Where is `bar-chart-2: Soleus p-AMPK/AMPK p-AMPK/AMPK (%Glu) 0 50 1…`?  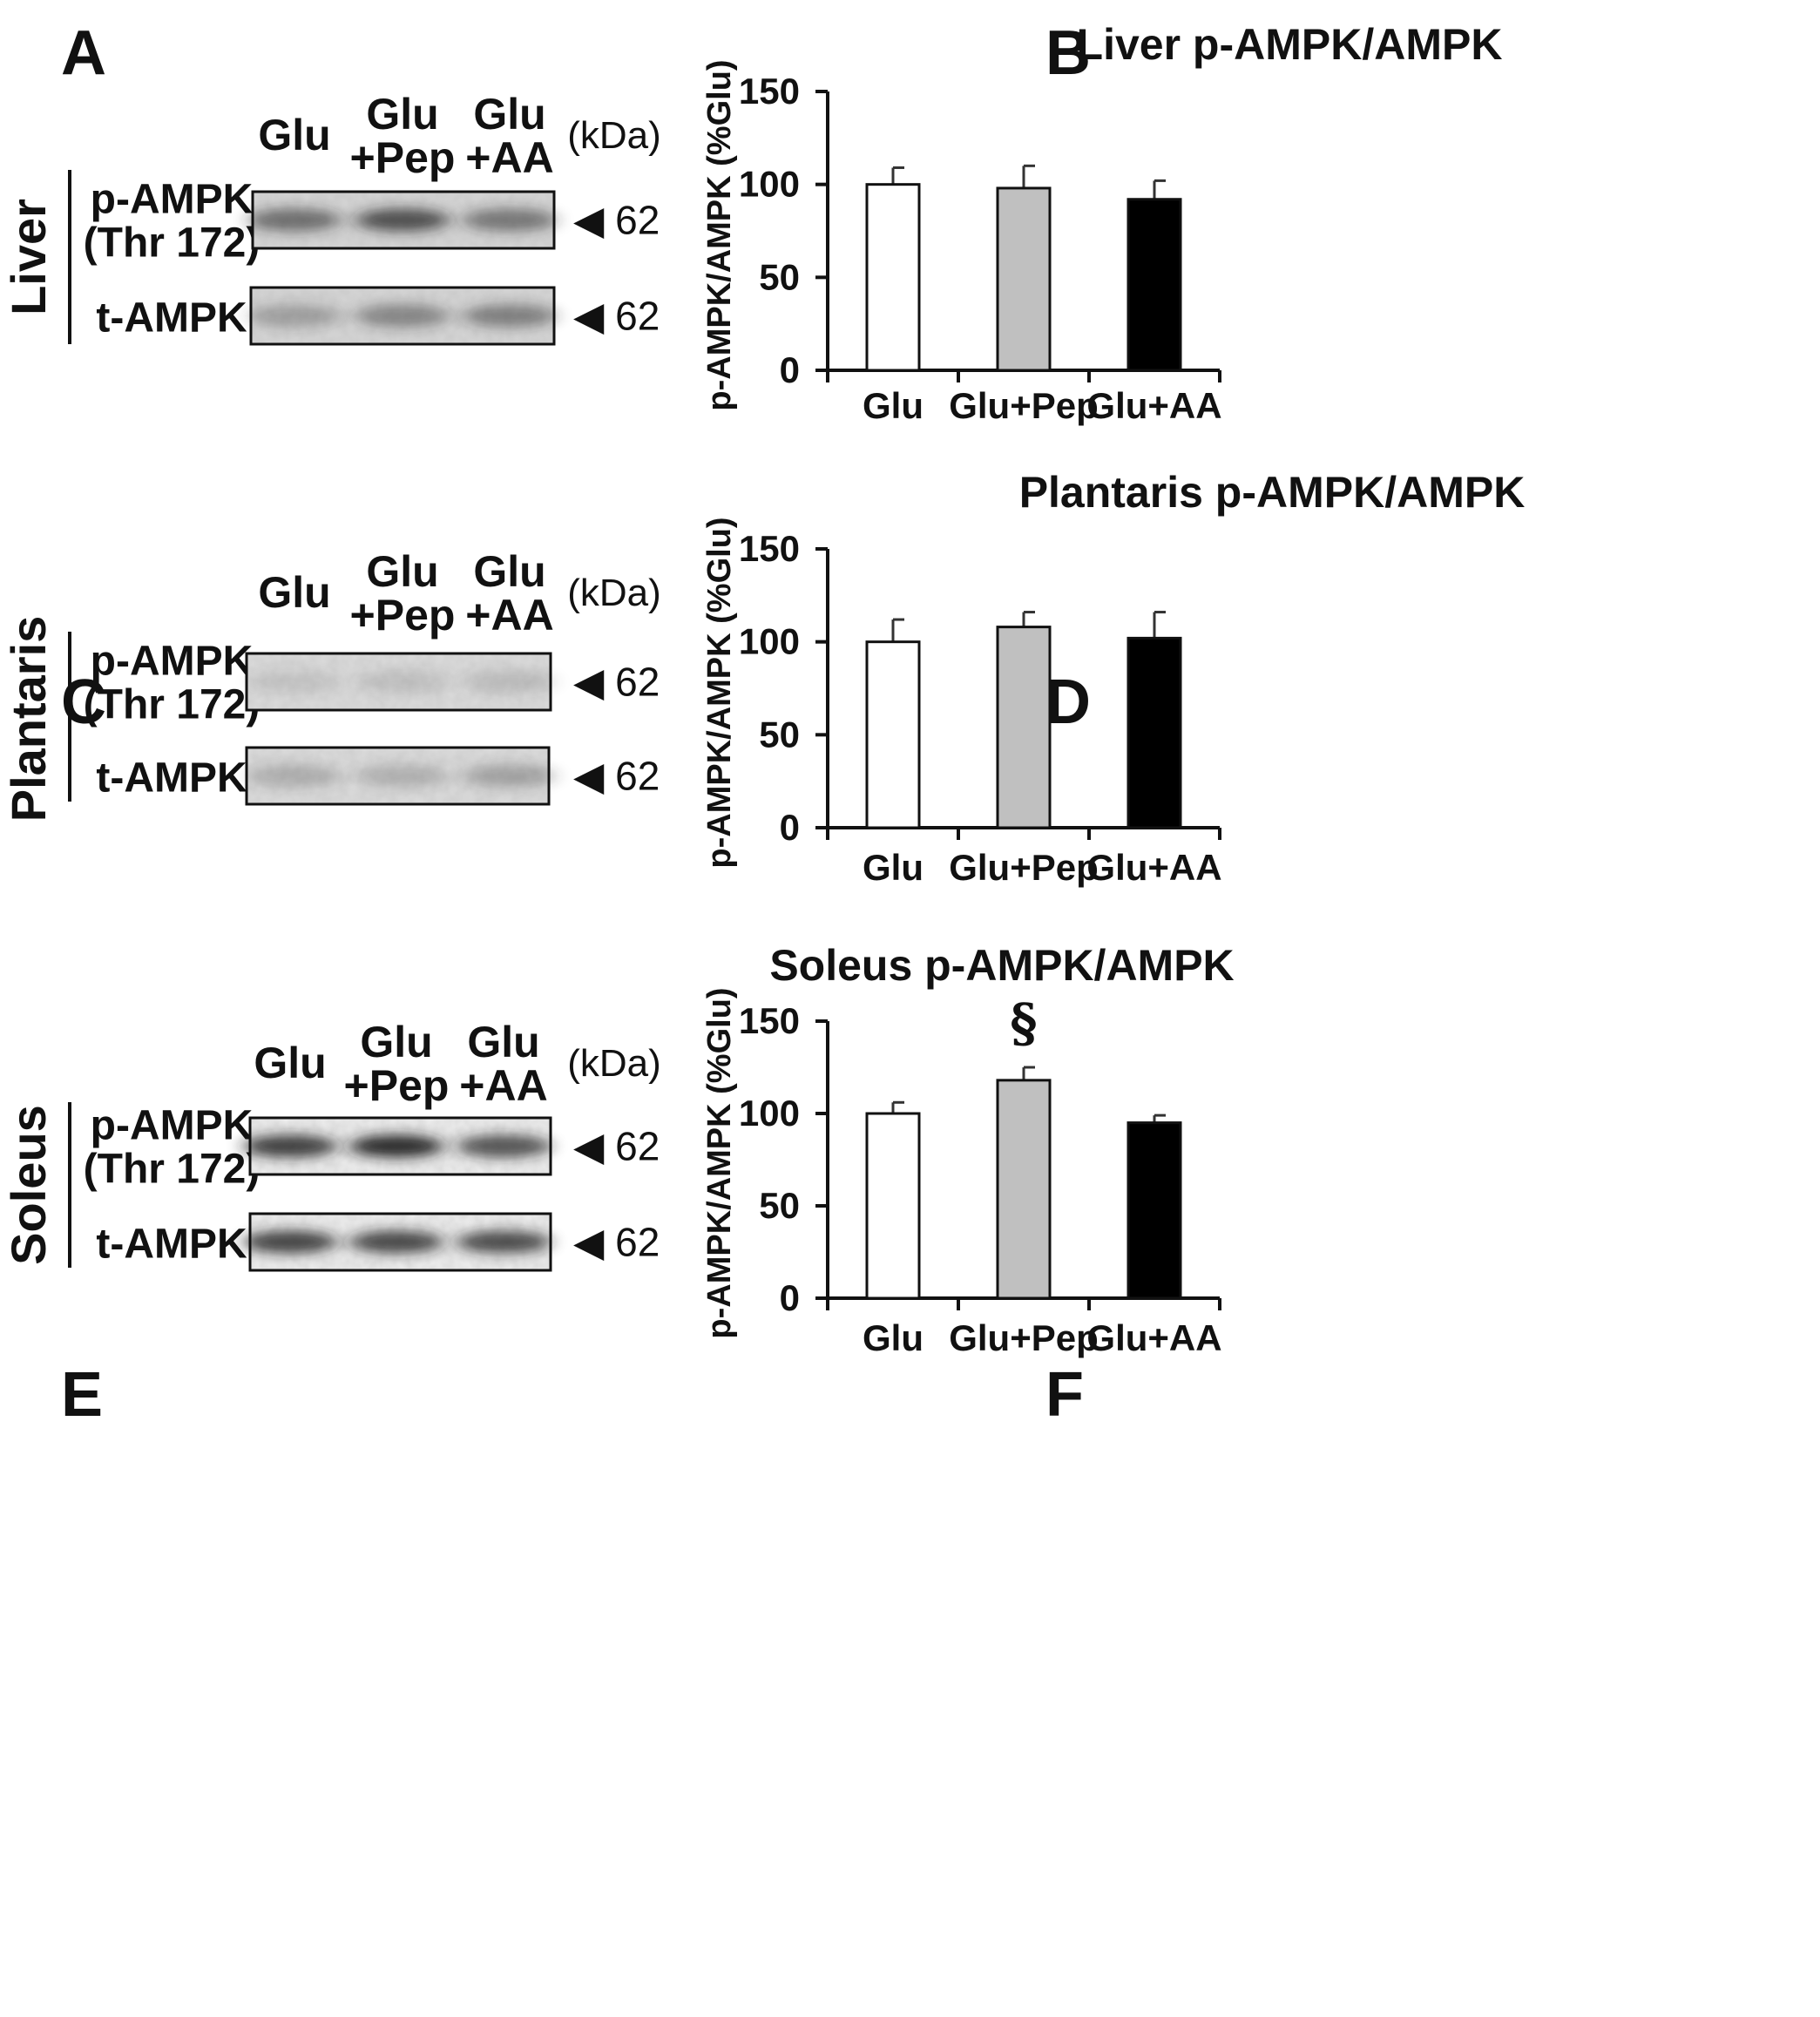
bar-chart-2: Soleus p-AMPK/AMPK p-AMPK/AMPK (%Glu) 0 50 1… is located at coordinates (968, 1149).